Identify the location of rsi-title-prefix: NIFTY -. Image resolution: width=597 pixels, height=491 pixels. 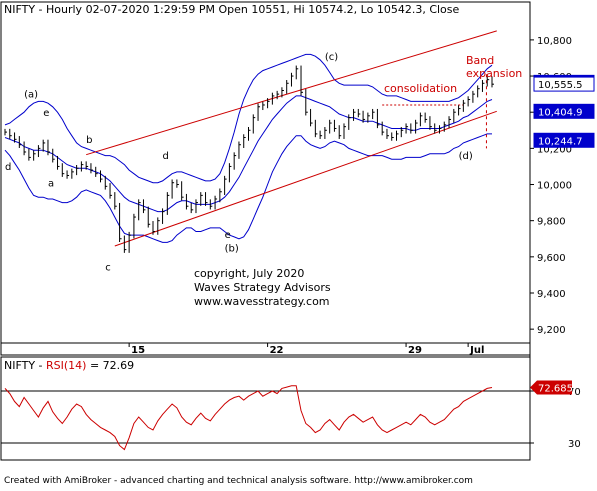
(25, 365).